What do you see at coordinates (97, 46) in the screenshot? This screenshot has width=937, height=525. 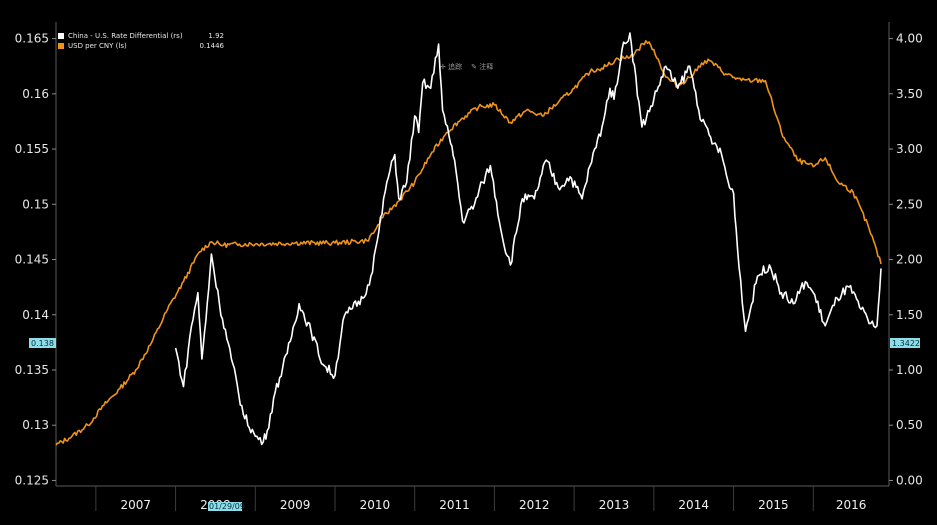 I see `legend-label-cny: USD per CNY (ls)` at bounding box center [97, 46].